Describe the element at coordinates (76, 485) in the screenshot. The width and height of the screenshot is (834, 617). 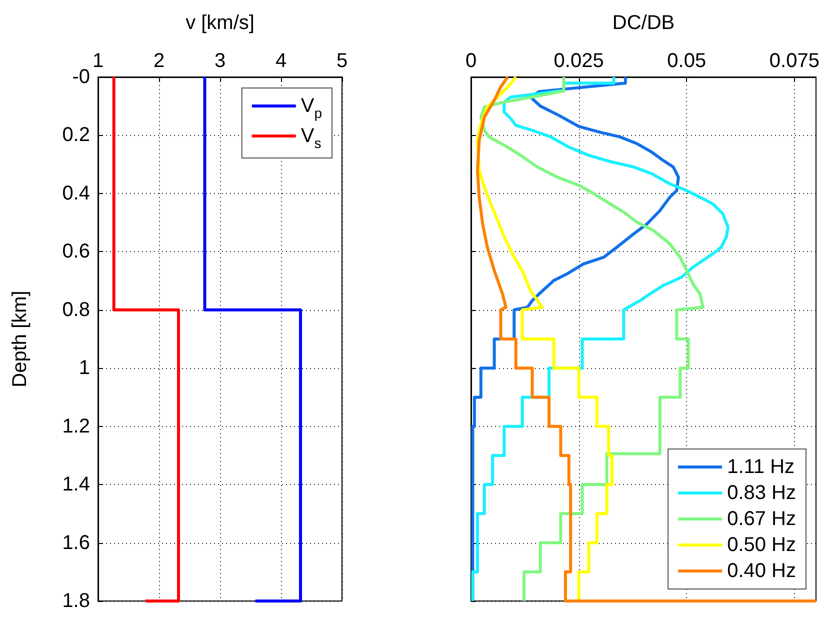
I see `y-tick-label: 1.4` at that location.